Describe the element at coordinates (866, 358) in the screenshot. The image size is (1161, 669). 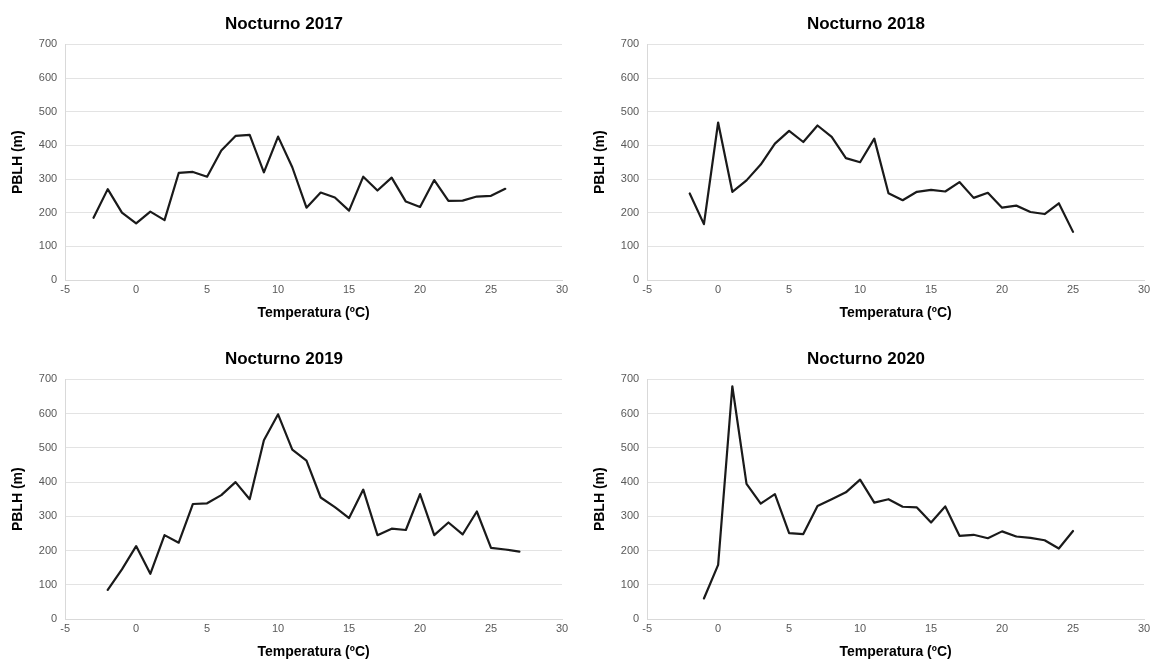
I see `chart-title: Nocturno 2020` at that location.